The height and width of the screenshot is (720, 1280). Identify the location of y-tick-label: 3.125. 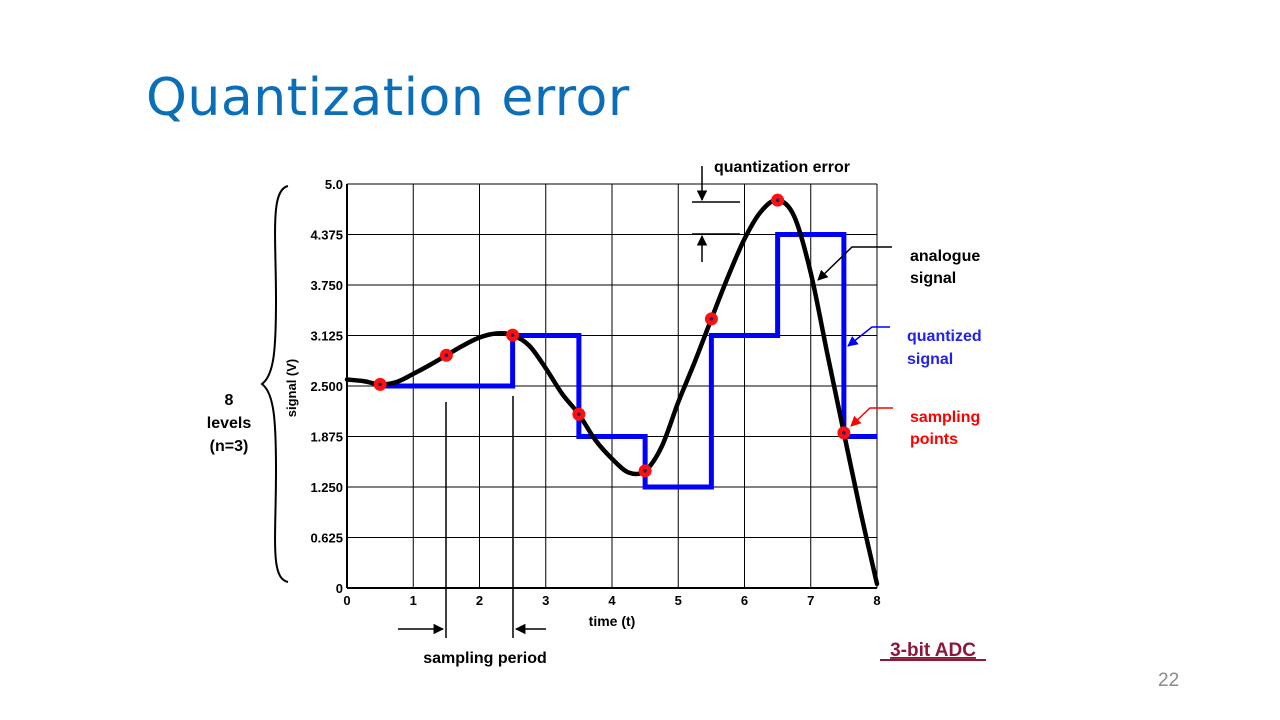
(326, 336).